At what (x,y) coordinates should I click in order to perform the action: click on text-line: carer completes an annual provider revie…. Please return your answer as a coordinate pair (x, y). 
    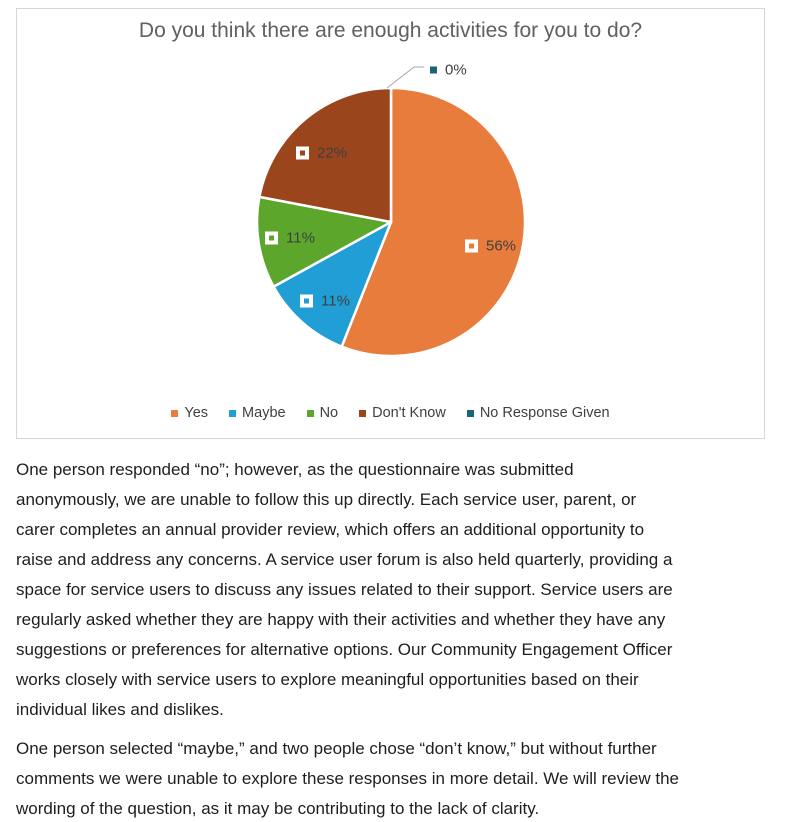
    Looking at the image, I should click on (330, 529).